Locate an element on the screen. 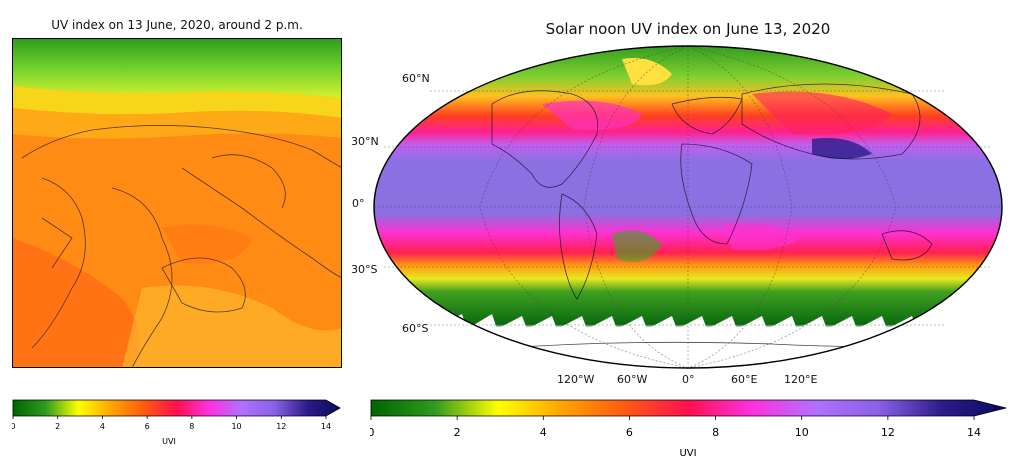 This screenshot has height=469, width=1024. colorbar-left-tick-label: 8 is located at coordinates (191, 426).